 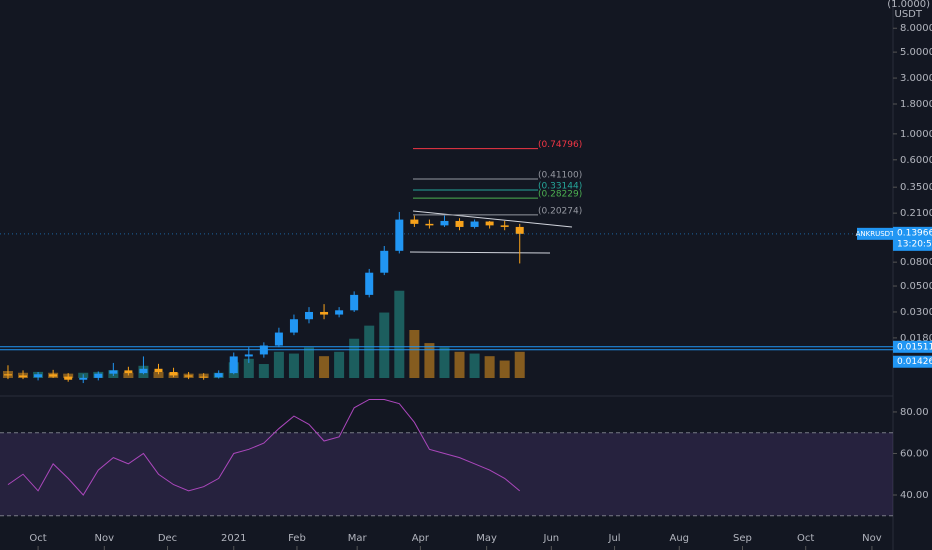 I want to click on symbol-label: ANKRUSDT, so click(x=875, y=234).